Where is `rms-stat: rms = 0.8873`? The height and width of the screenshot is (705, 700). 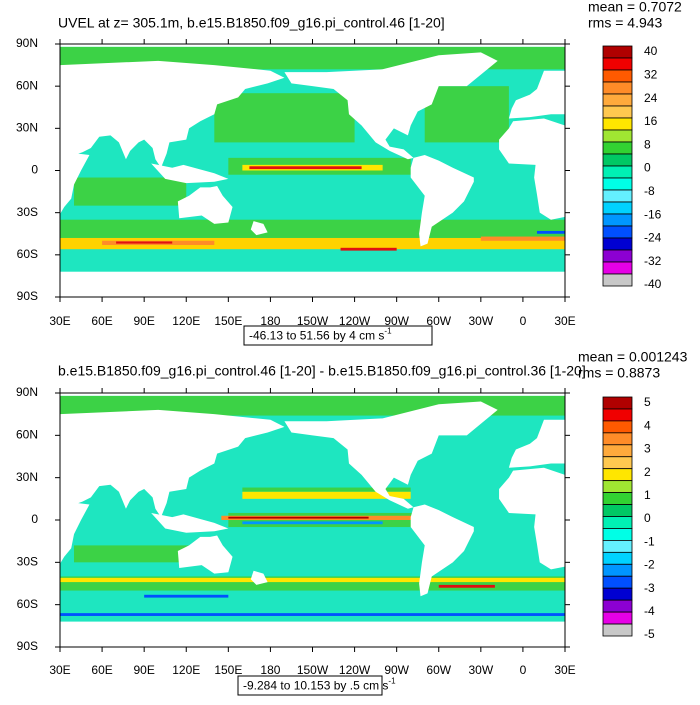 rms-stat: rms = 0.8873 is located at coordinates (619, 373).